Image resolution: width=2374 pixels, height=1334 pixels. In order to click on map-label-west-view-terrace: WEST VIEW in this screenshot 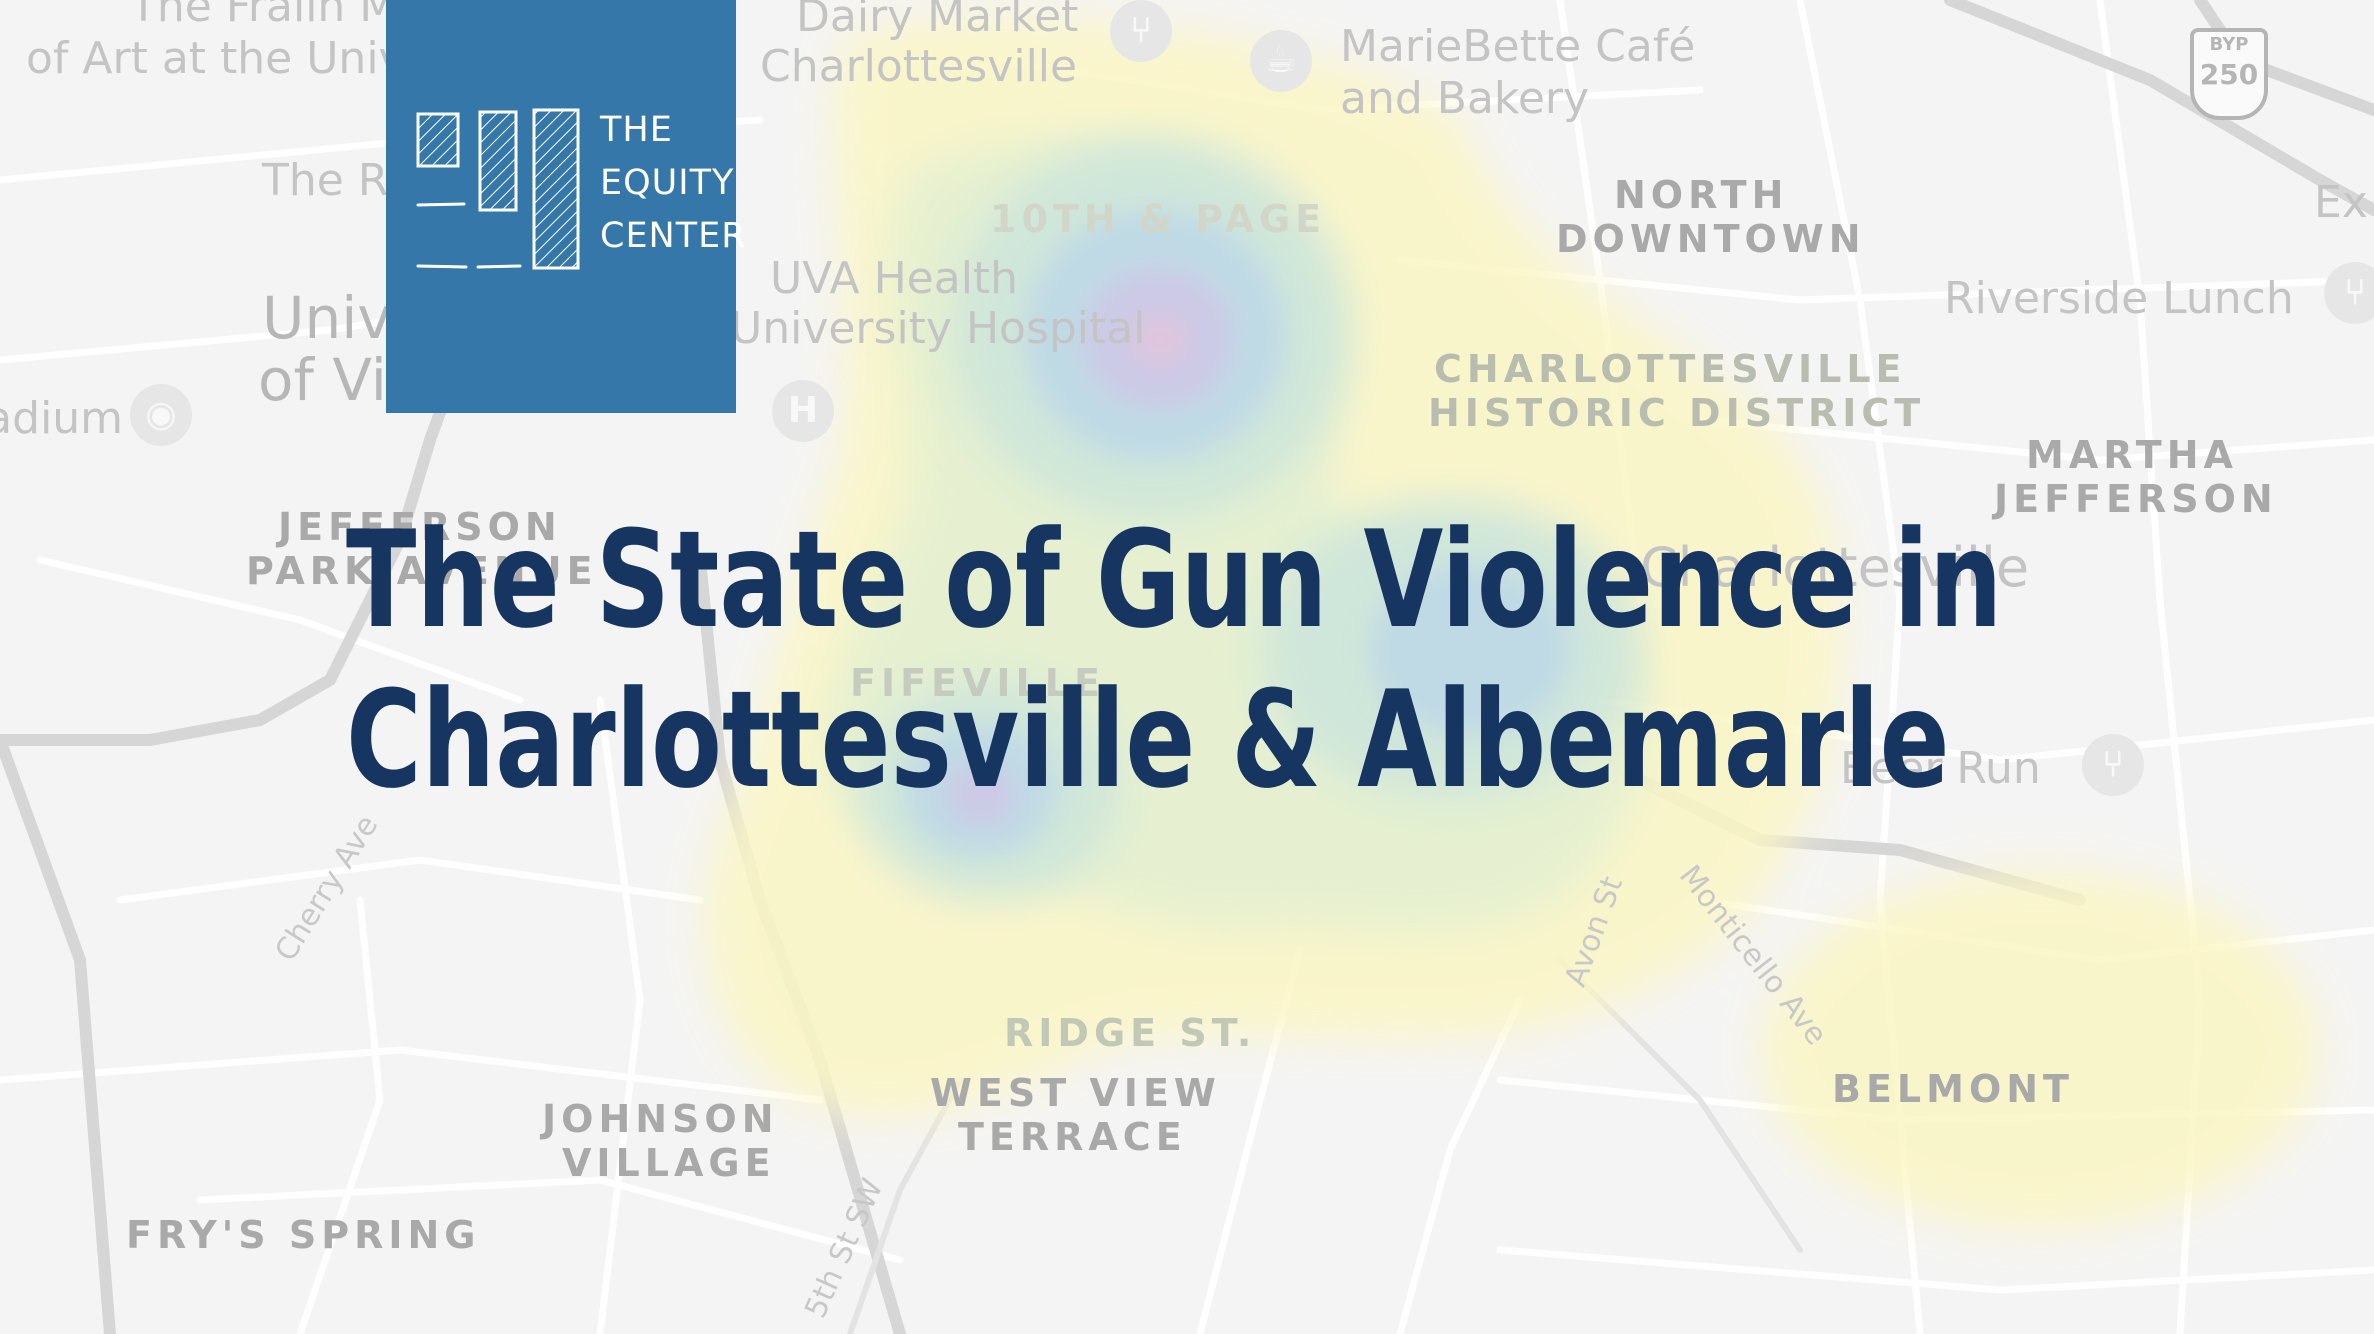, I will do `click(1075, 1093)`.